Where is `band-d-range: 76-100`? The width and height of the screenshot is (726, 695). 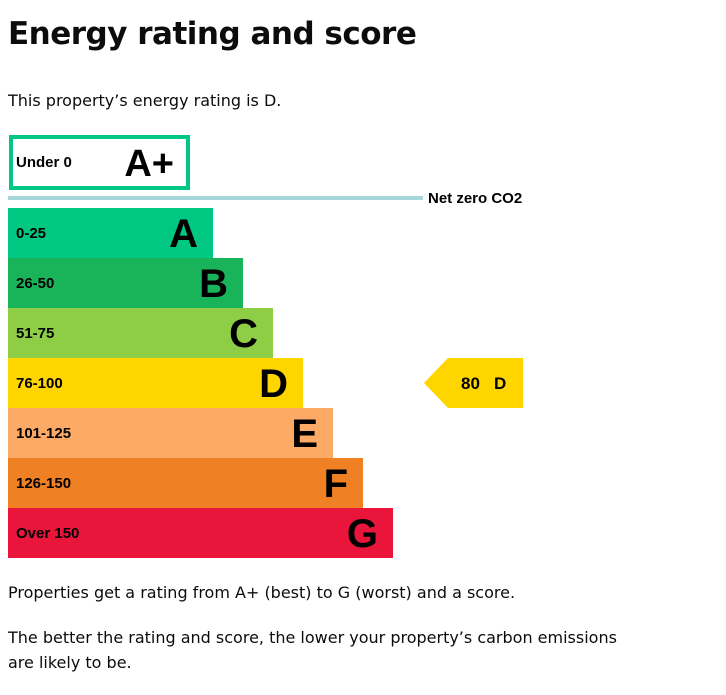
band-d-range: 76-100 is located at coordinates (39, 383).